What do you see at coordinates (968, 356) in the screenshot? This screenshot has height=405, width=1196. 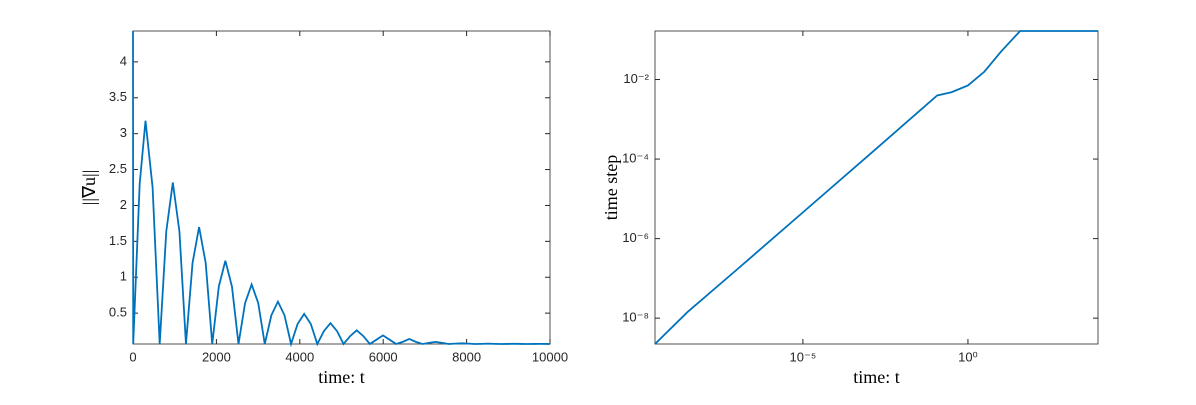 I see `x-tick-label: 10⁰` at bounding box center [968, 356].